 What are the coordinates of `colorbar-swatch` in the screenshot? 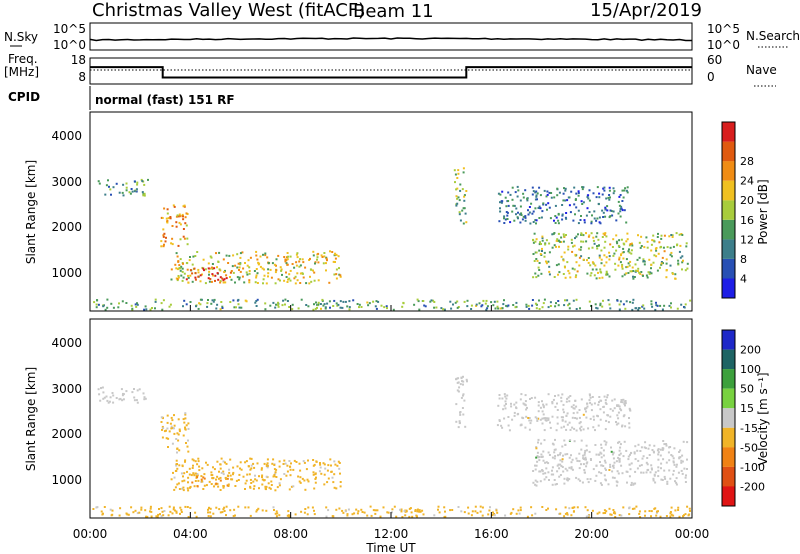 It's located at (728, 210).